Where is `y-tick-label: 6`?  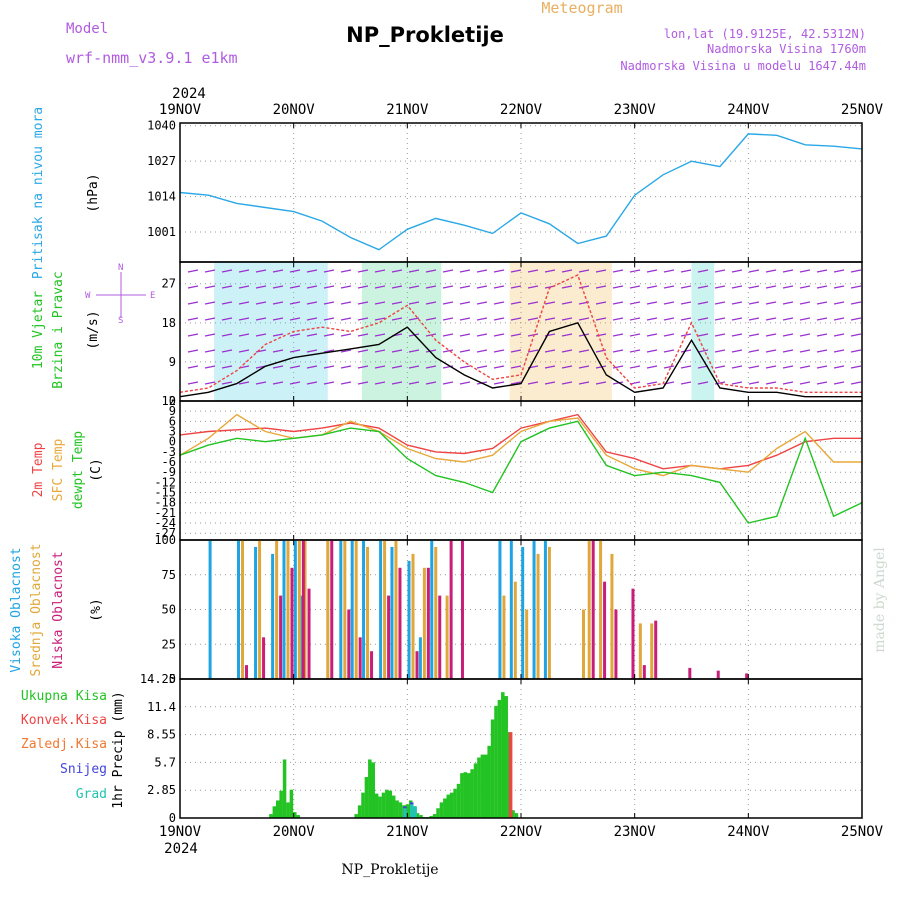 y-tick-label: 6 is located at coordinates (172, 421).